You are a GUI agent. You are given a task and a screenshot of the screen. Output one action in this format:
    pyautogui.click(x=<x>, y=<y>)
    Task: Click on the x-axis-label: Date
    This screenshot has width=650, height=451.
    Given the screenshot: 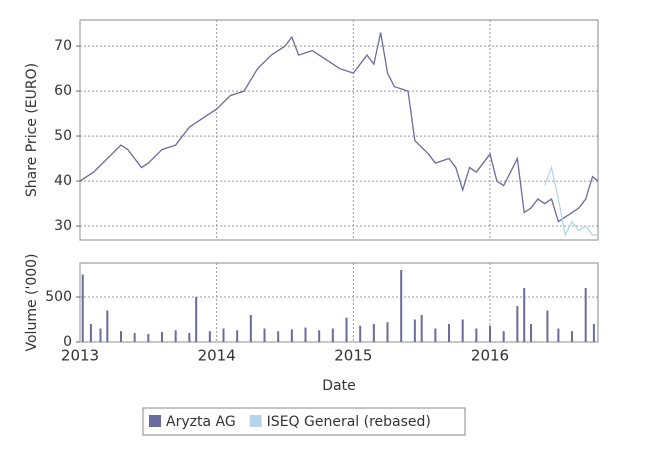 What is the action you would take?
    pyautogui.click(x=338, y=386)
    